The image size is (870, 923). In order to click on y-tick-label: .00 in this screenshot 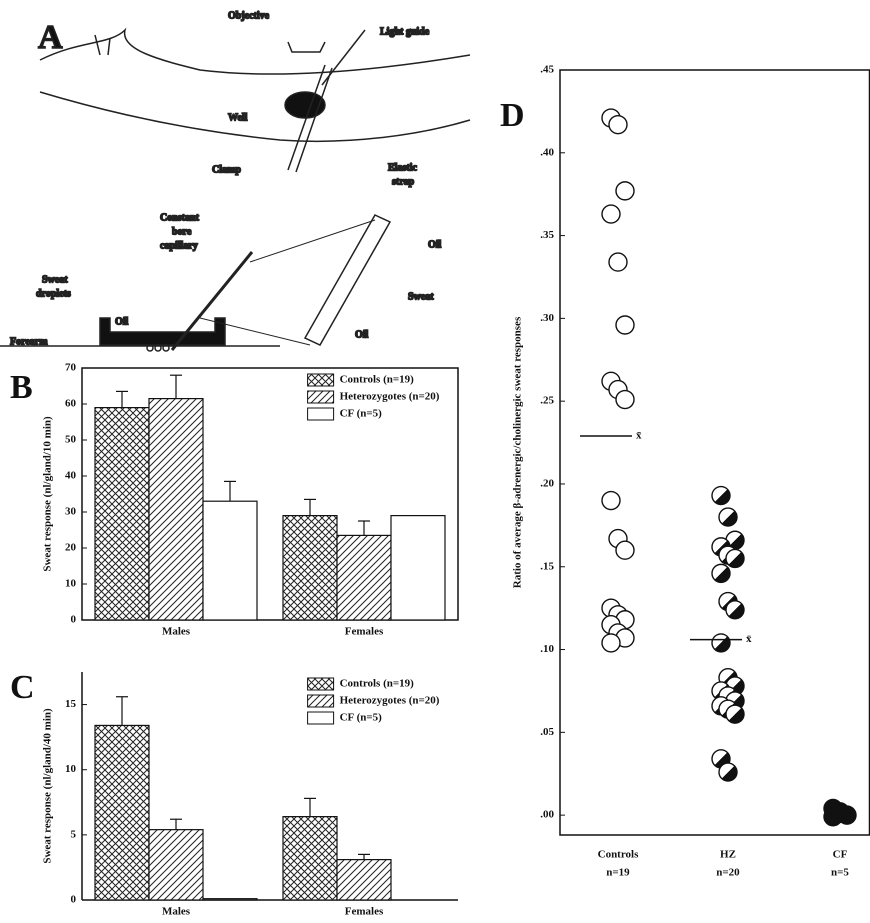, I will do `click(547, 815)`.